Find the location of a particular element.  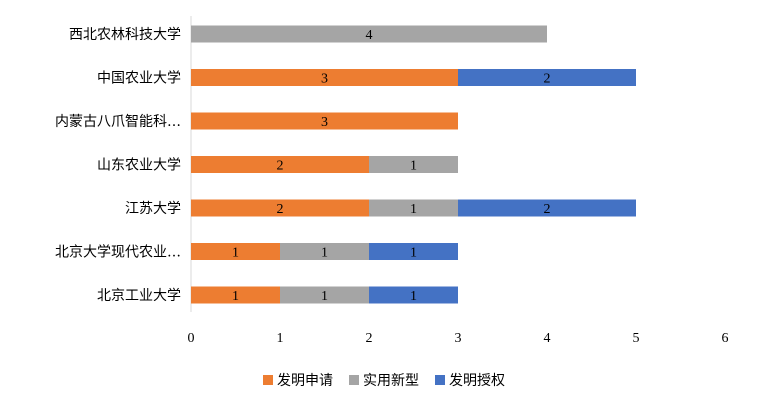

category-label: 中国农业大学 is located at coordinates (139, 79).